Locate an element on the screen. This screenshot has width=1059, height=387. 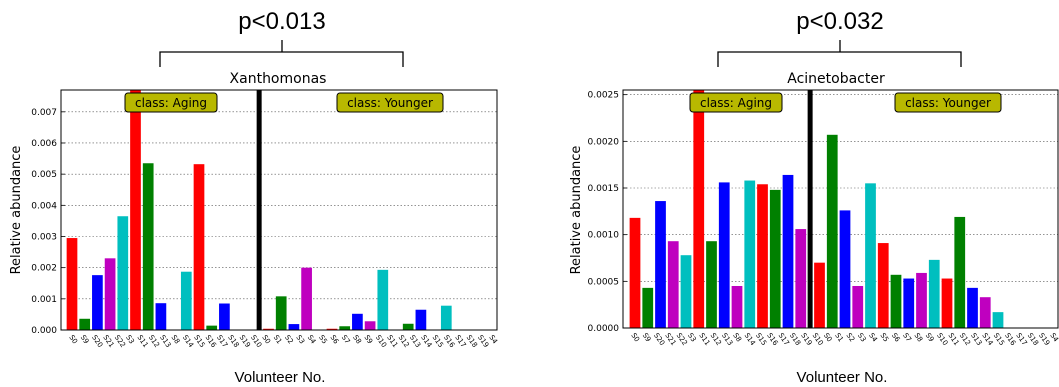
chart-title: Xanthomonas is located at coordinates (278, 79).